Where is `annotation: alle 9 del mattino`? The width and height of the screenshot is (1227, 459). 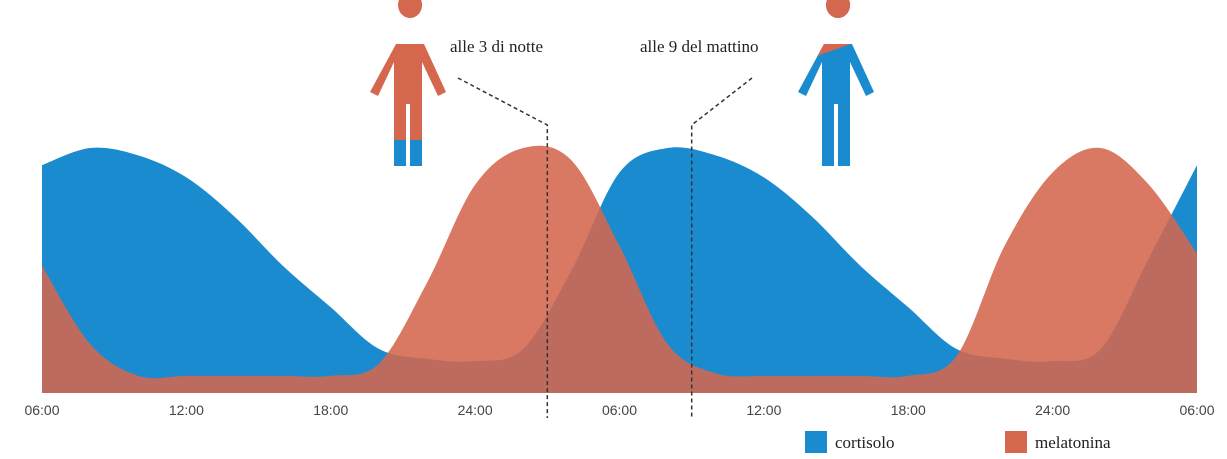
annotation: alle 9 del mattino is located at coordinates (699, 46).